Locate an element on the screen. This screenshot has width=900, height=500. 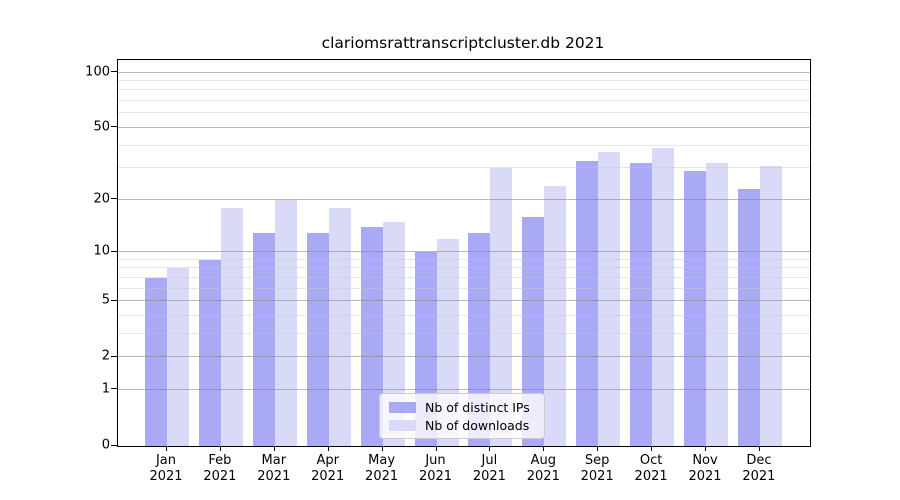
x-tick-mark-apr is located at coordinates (328, 448).